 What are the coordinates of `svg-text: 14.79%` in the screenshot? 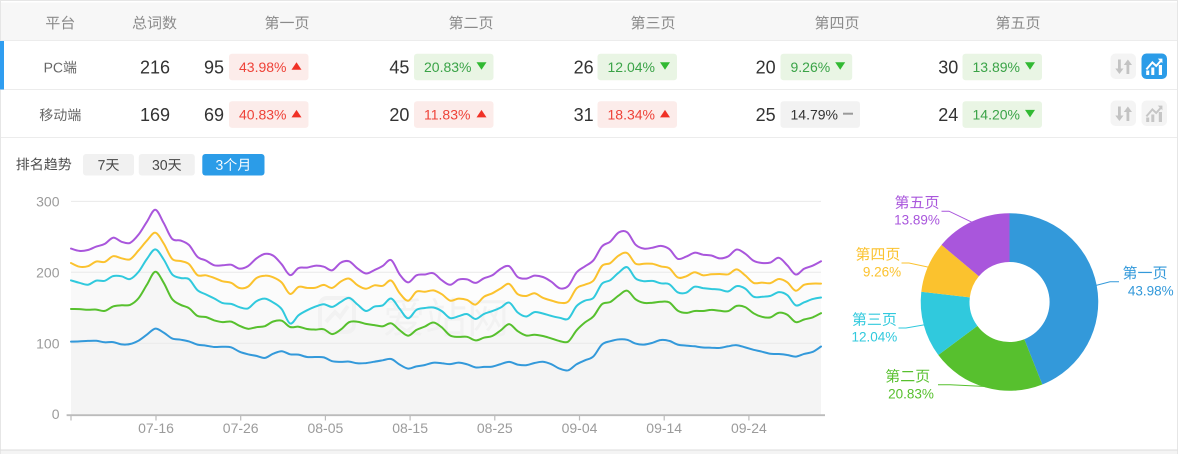 It's located at (814, 114).